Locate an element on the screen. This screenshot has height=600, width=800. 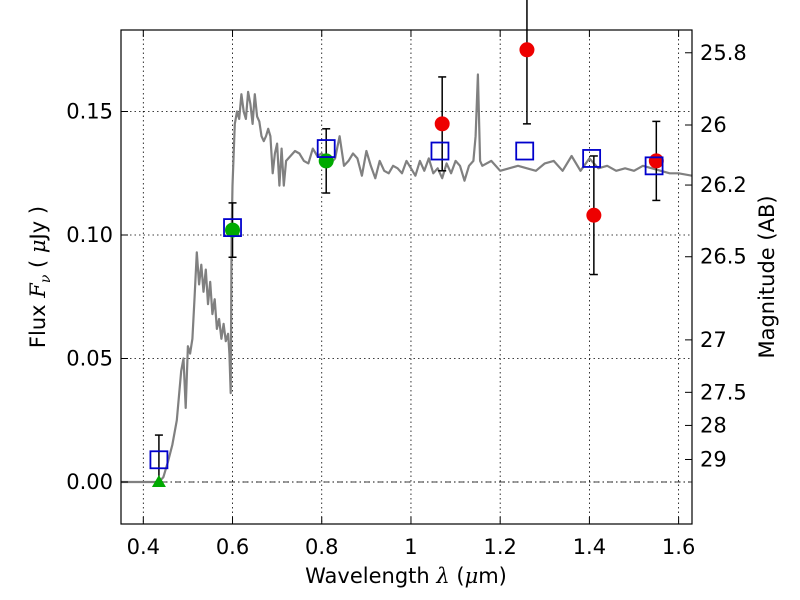
y2-tick-label: 26.2 is located at coordinates (723, 185).